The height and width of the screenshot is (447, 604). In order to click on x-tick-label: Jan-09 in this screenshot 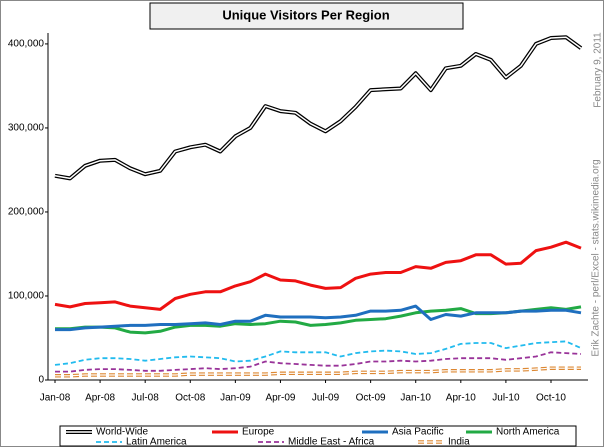, I will do `click(235, 398)`.